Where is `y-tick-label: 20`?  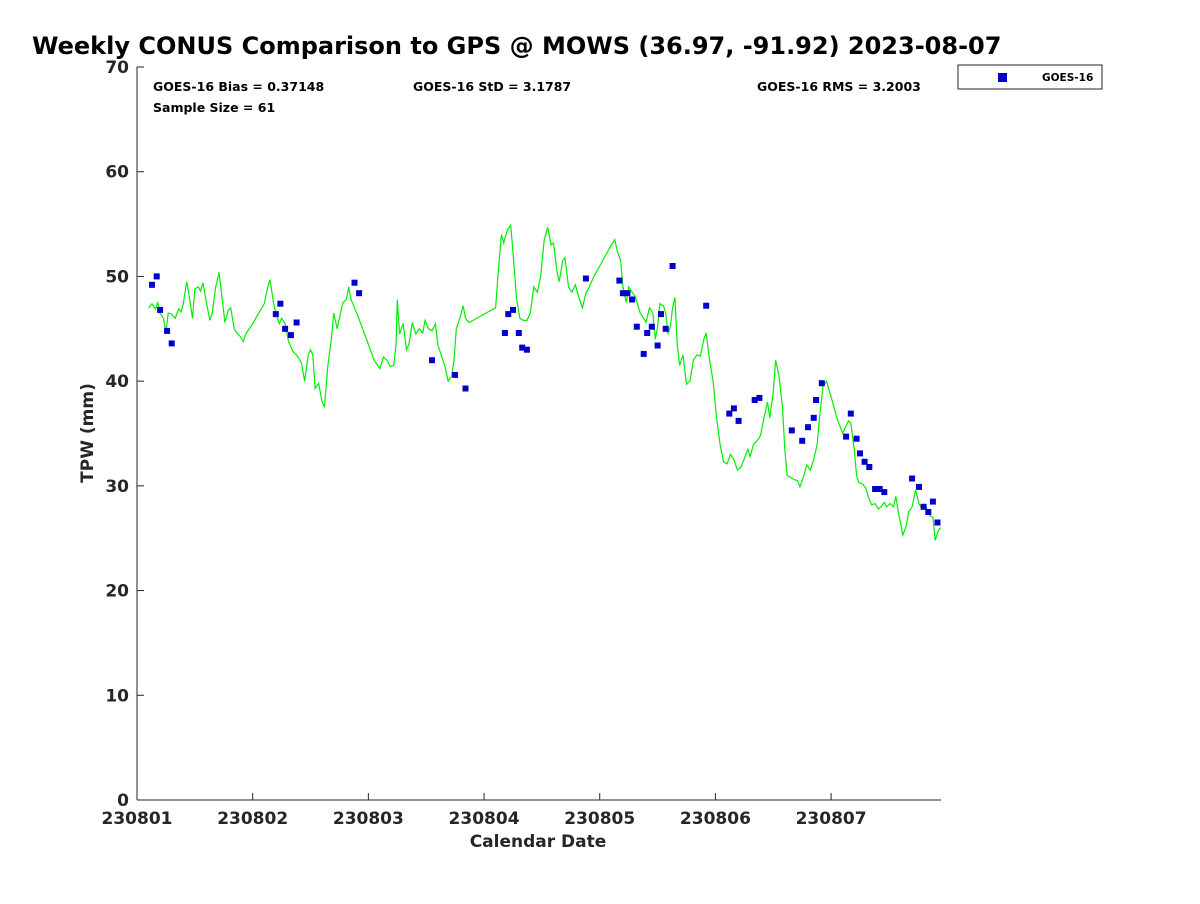 y-tick-label: 20 is located at coordinates (117, 592).